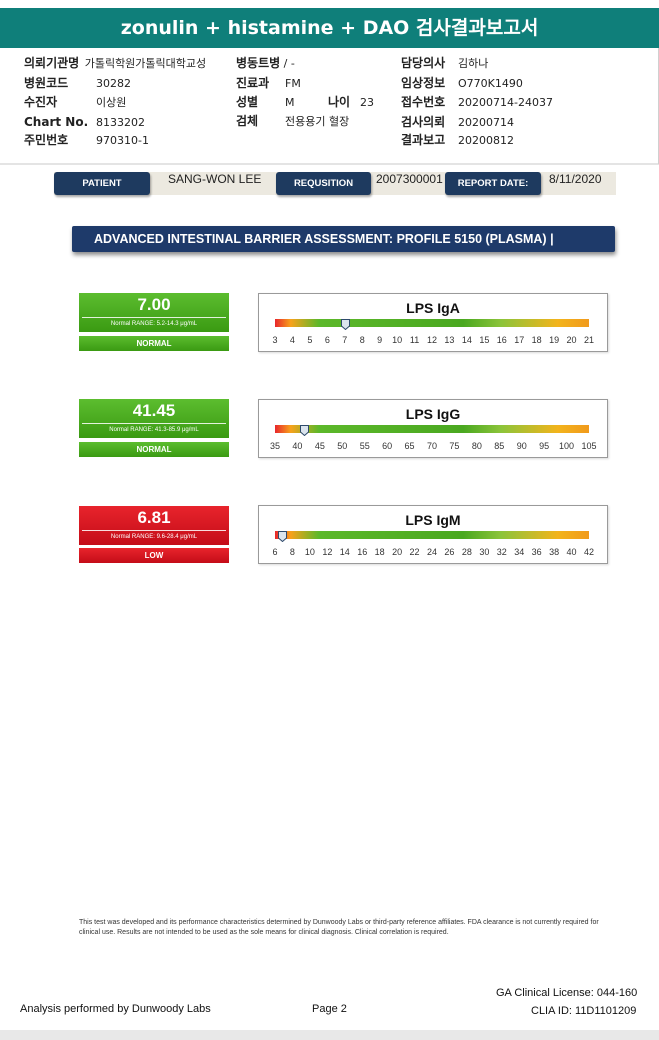 The width and height of the screenshot is (659, 1040). I want to click on tick-labels: 35 40 45 50 55 60 65 70 75 80 85 90 95 100 105, so click(433, 447).